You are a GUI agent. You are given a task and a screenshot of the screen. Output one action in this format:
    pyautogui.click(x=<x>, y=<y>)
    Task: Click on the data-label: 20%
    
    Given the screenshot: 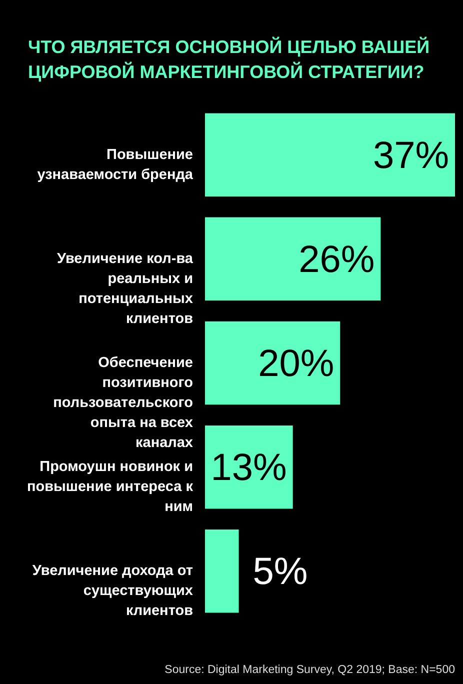 What is the action you would take?
    pyautogui.click(x=296, y=364)
    